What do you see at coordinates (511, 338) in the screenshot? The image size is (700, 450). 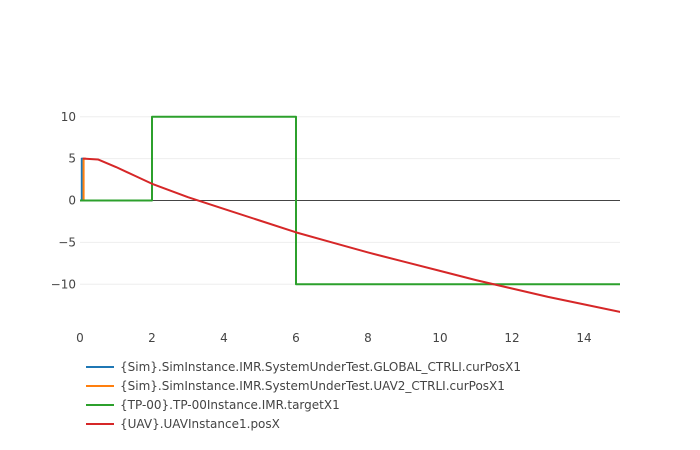 I see `x-tick-label: 12` at bounding box center [511, 338].